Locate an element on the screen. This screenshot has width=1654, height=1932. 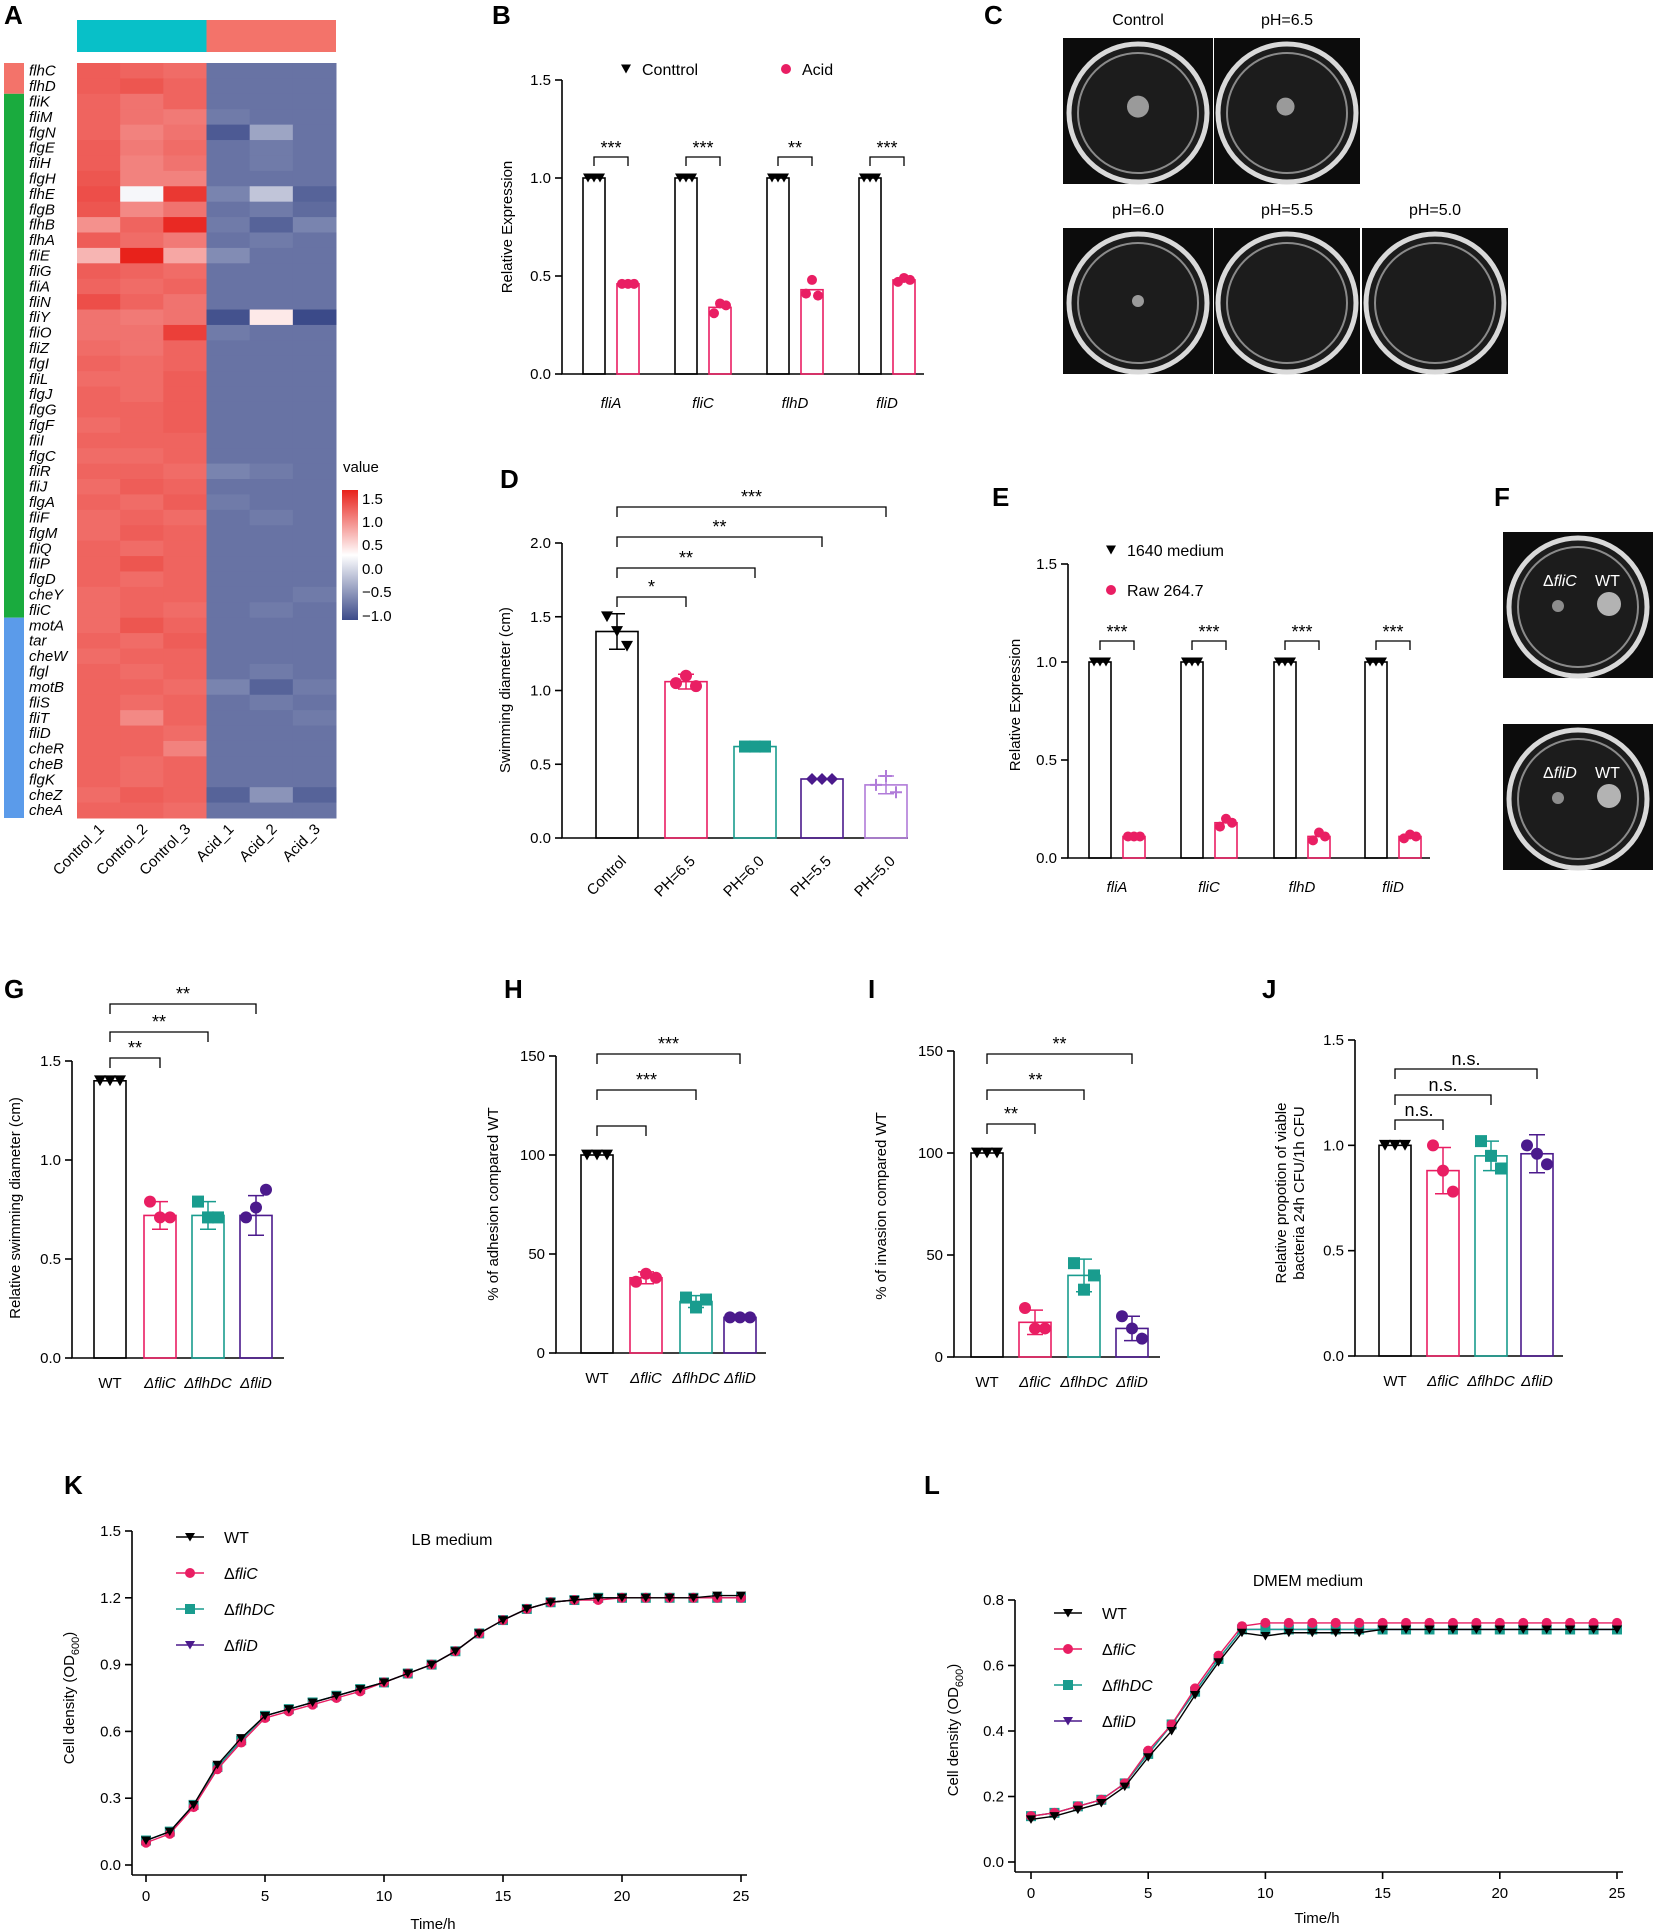
column-group-bar-control is located at coordinates (142, 36).